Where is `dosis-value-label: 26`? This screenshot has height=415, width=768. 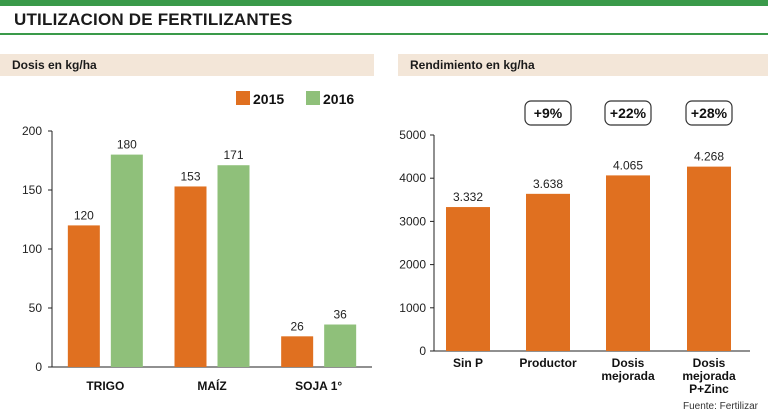
dosis-value-label: 26 is located at coordinates (297, 326).